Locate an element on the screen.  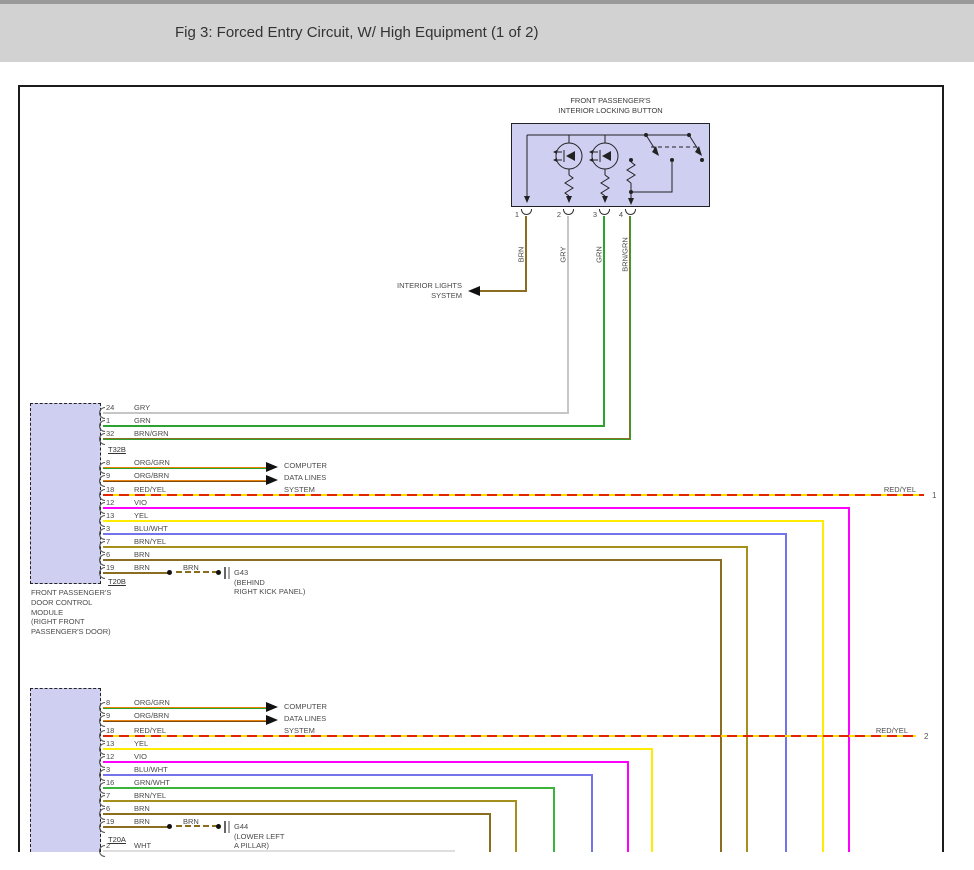
wire-RED/YEL is located at coordinates (509, 736).